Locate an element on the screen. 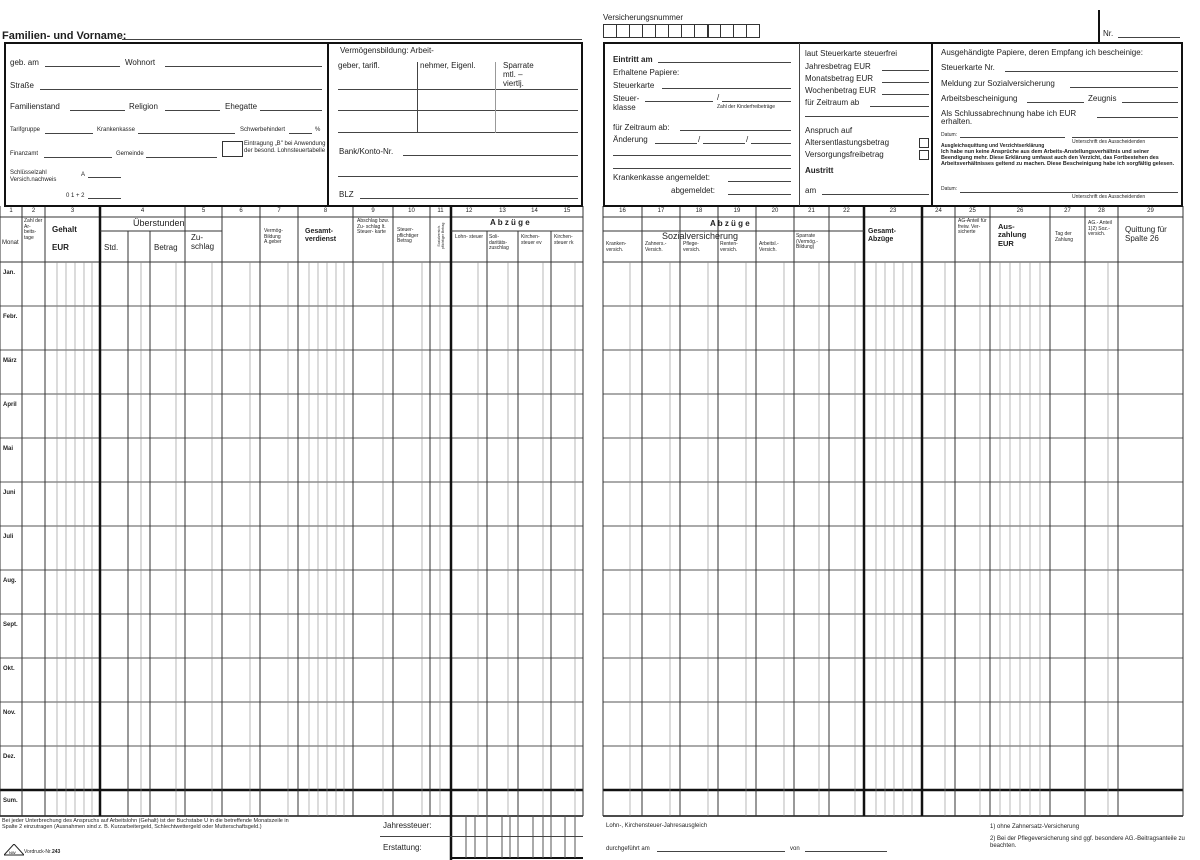 Image resolution: width=1200 pixels, height=860 pixels. work-certificate-line is located at coordinates (1055, 102).